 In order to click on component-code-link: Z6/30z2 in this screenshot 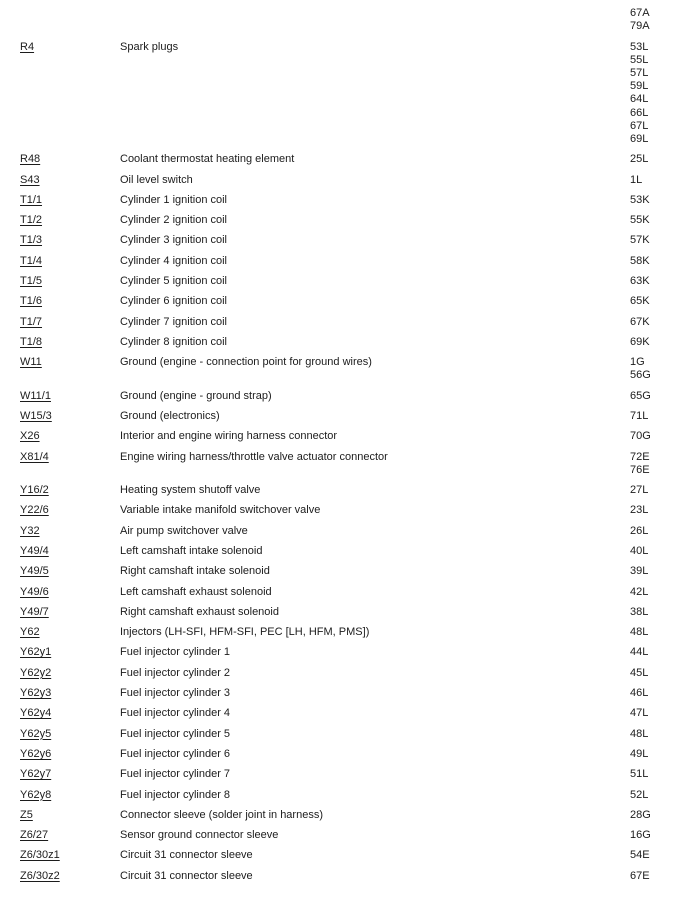, I will do `click(40, 875)`.